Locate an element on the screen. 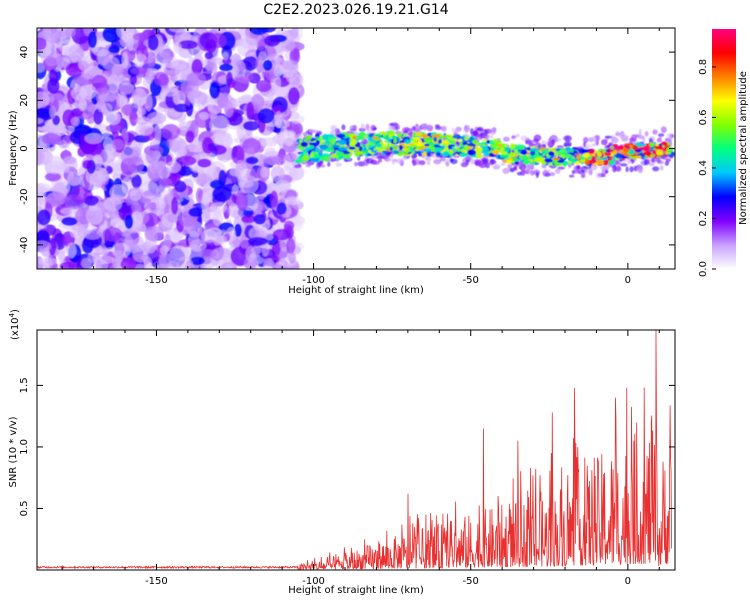 This screenshot has width=750, height=600. colorbar-label: Normalized spectral amplitude is located at coordinates (743, 148).